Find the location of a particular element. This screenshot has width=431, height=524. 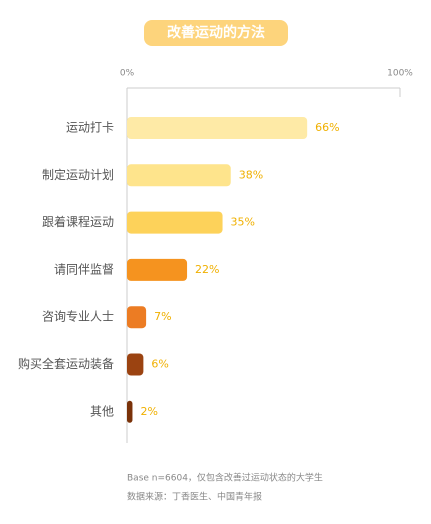

y-tick-label: 制定运动计划 is located at coordinates (78, 174).